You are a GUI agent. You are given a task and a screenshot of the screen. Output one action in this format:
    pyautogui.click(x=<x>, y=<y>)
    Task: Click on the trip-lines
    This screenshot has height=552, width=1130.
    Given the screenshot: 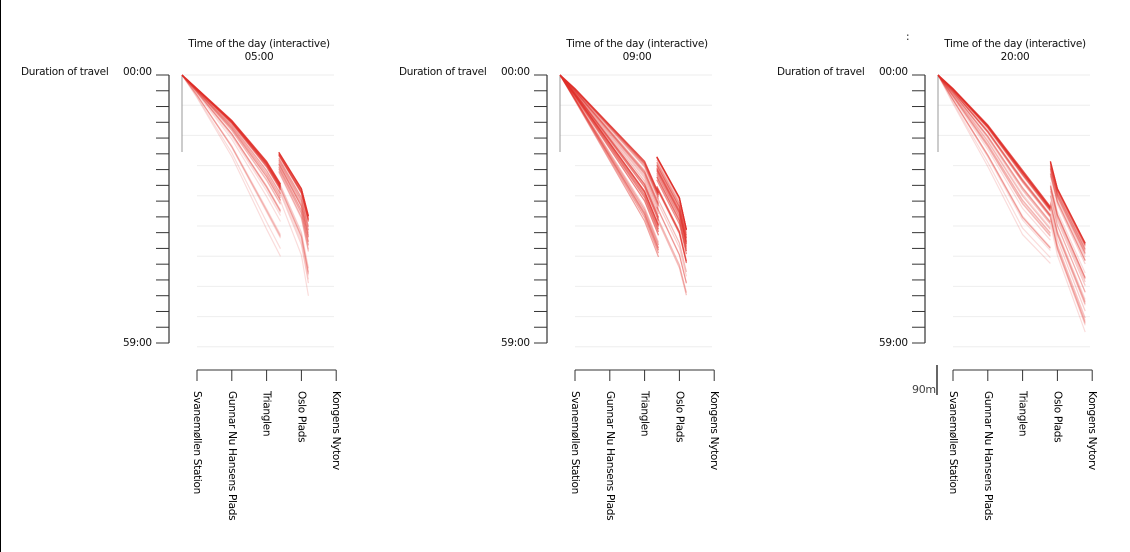 What is the action you would take?
    pyautogui.click(x=623, y=185)
    